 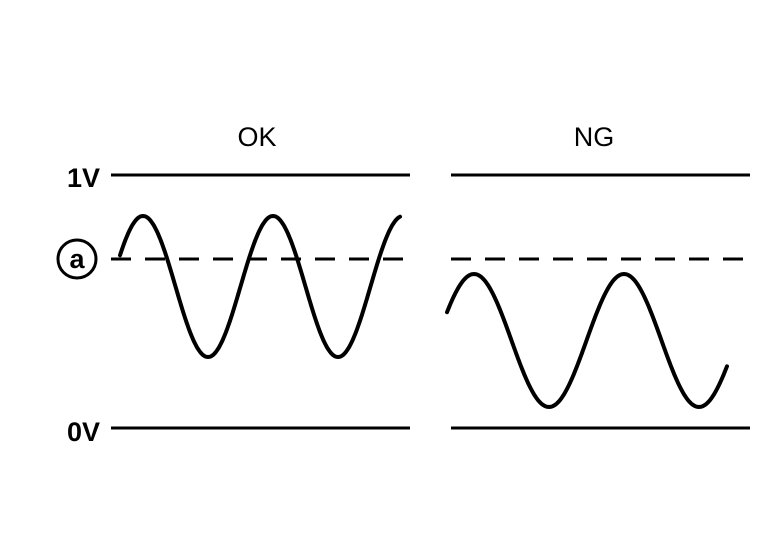 What do you see at coordinates (83, 432) in the screenshot?
I see `label-0v: 0V` at bounding box center [83, 432].